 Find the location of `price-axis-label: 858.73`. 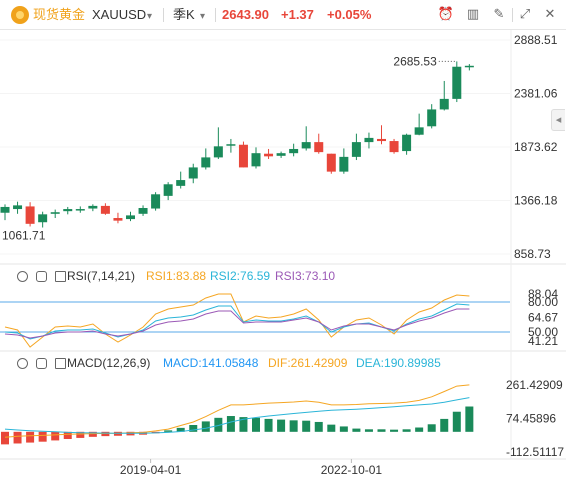

price-axis-label: 858.73 is located at coordinates (532, 254).